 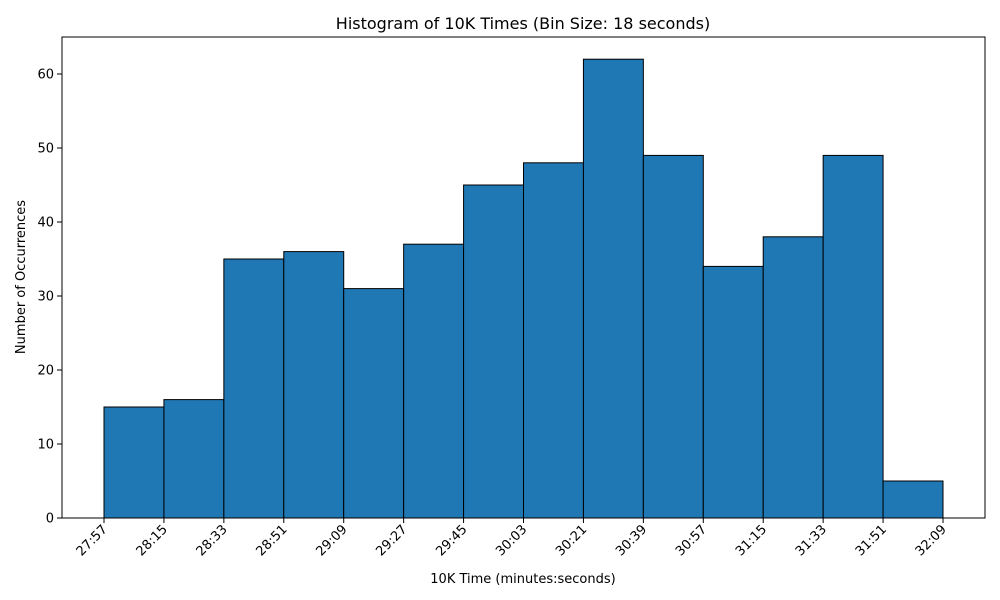 What do you see at coordinates (45, 297) in the screenshot?
I see `y-tick-label: 30` at bounding box center [45, 297].